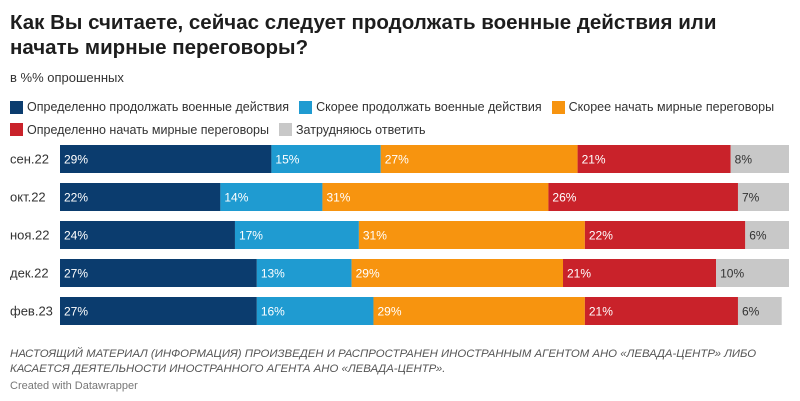  What do you see at coordinates (67, 77) in the screenshot?
I see `chart-subtitle: в %% опрошенных` at bounding box center [67, 77].